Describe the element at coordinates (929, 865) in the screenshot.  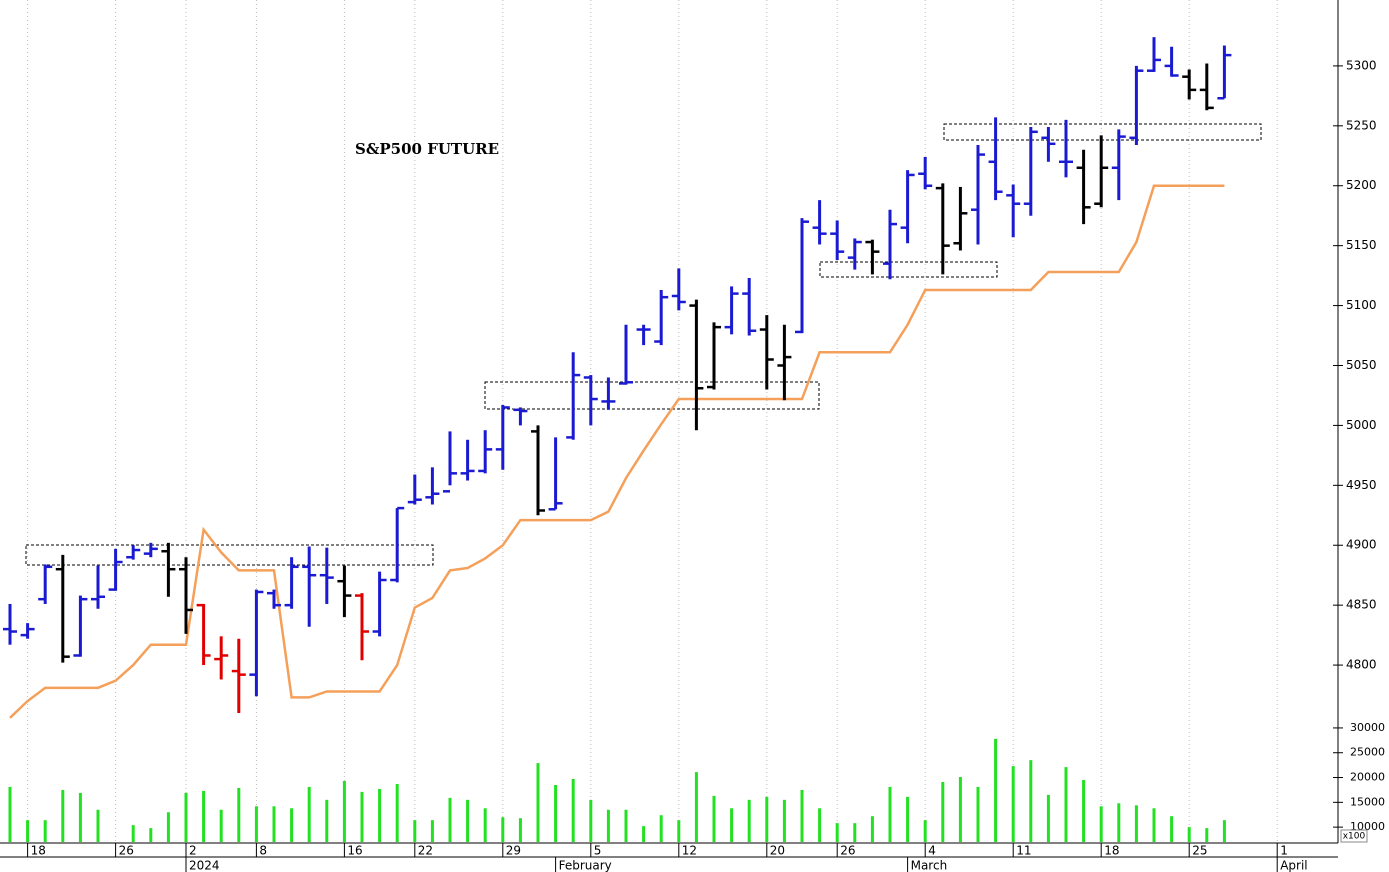
I see `month-label: March` at that location.